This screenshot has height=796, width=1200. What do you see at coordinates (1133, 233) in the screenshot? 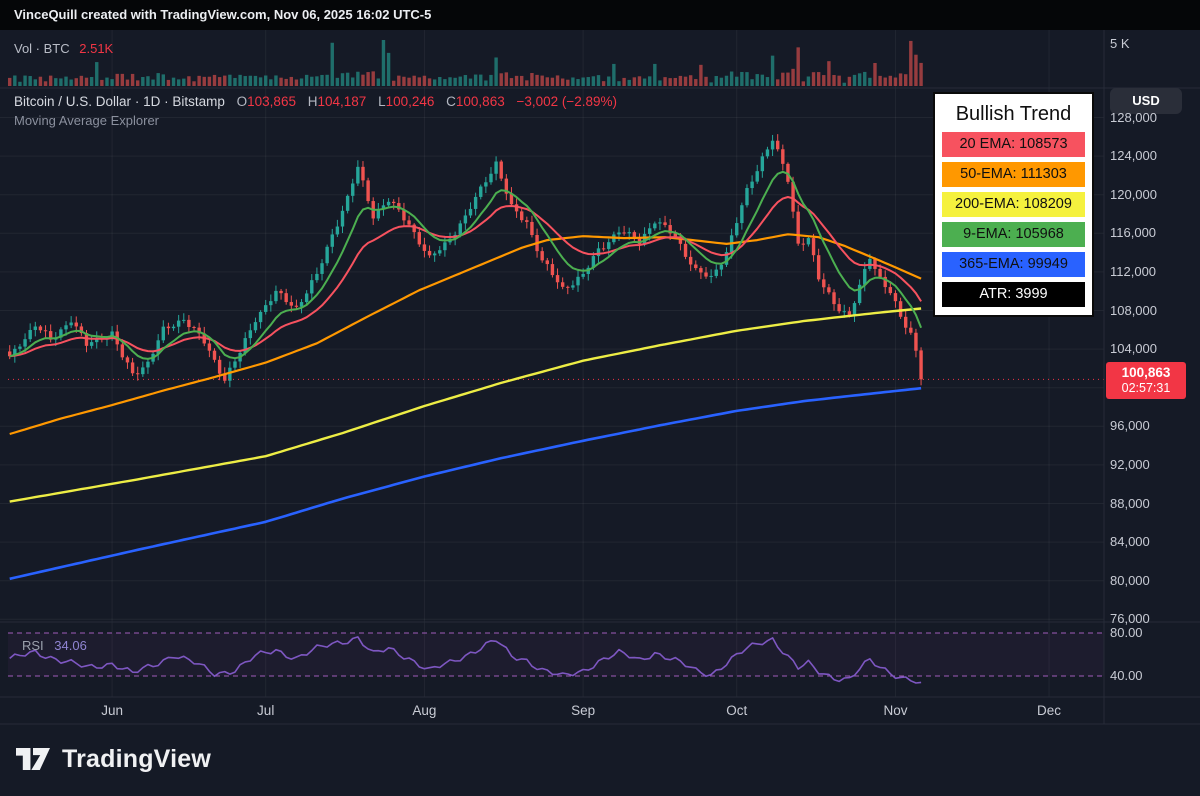
I see `price-axis-label: 116,000` at bounding box center [1133, 233].